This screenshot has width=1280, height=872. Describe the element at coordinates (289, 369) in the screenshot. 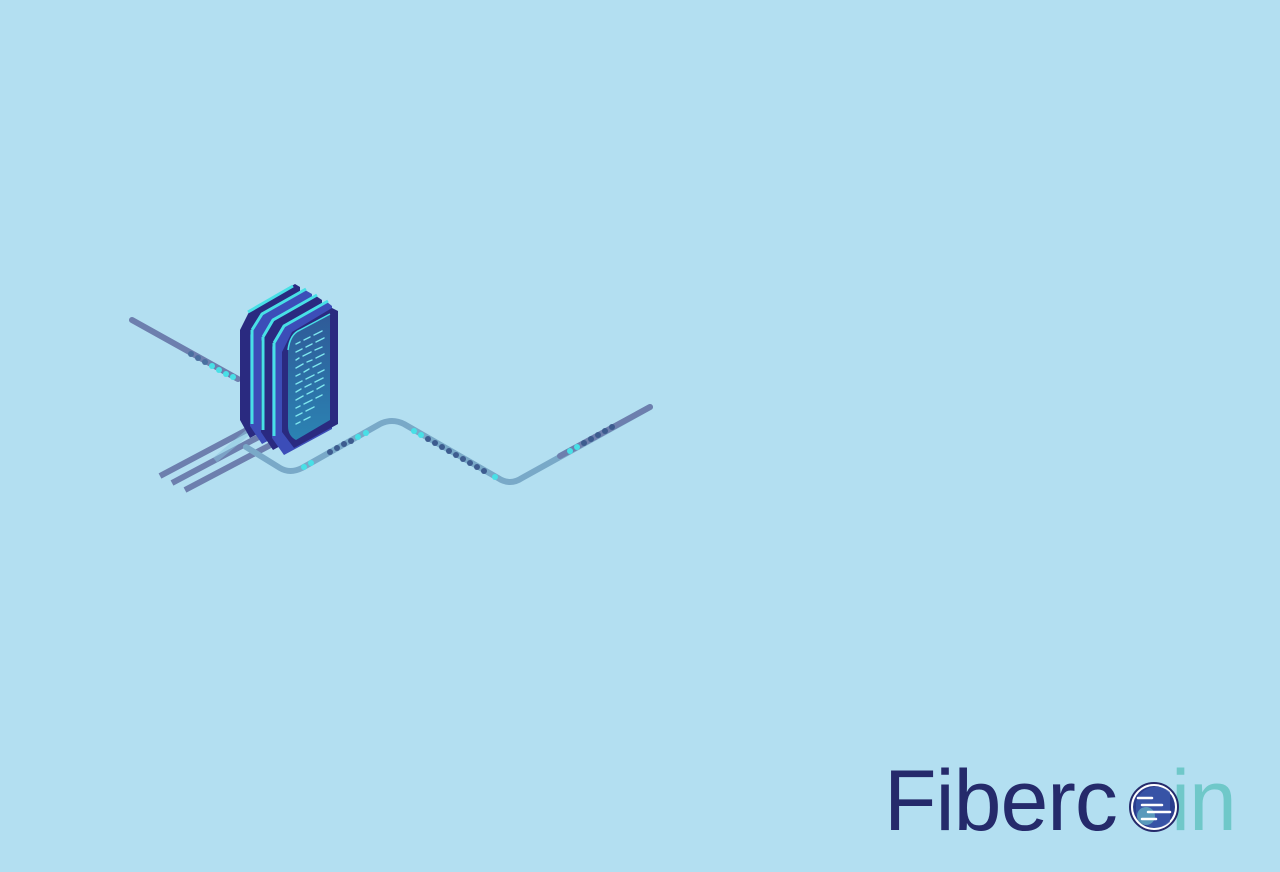

I see `server-rack-icon` at that location.